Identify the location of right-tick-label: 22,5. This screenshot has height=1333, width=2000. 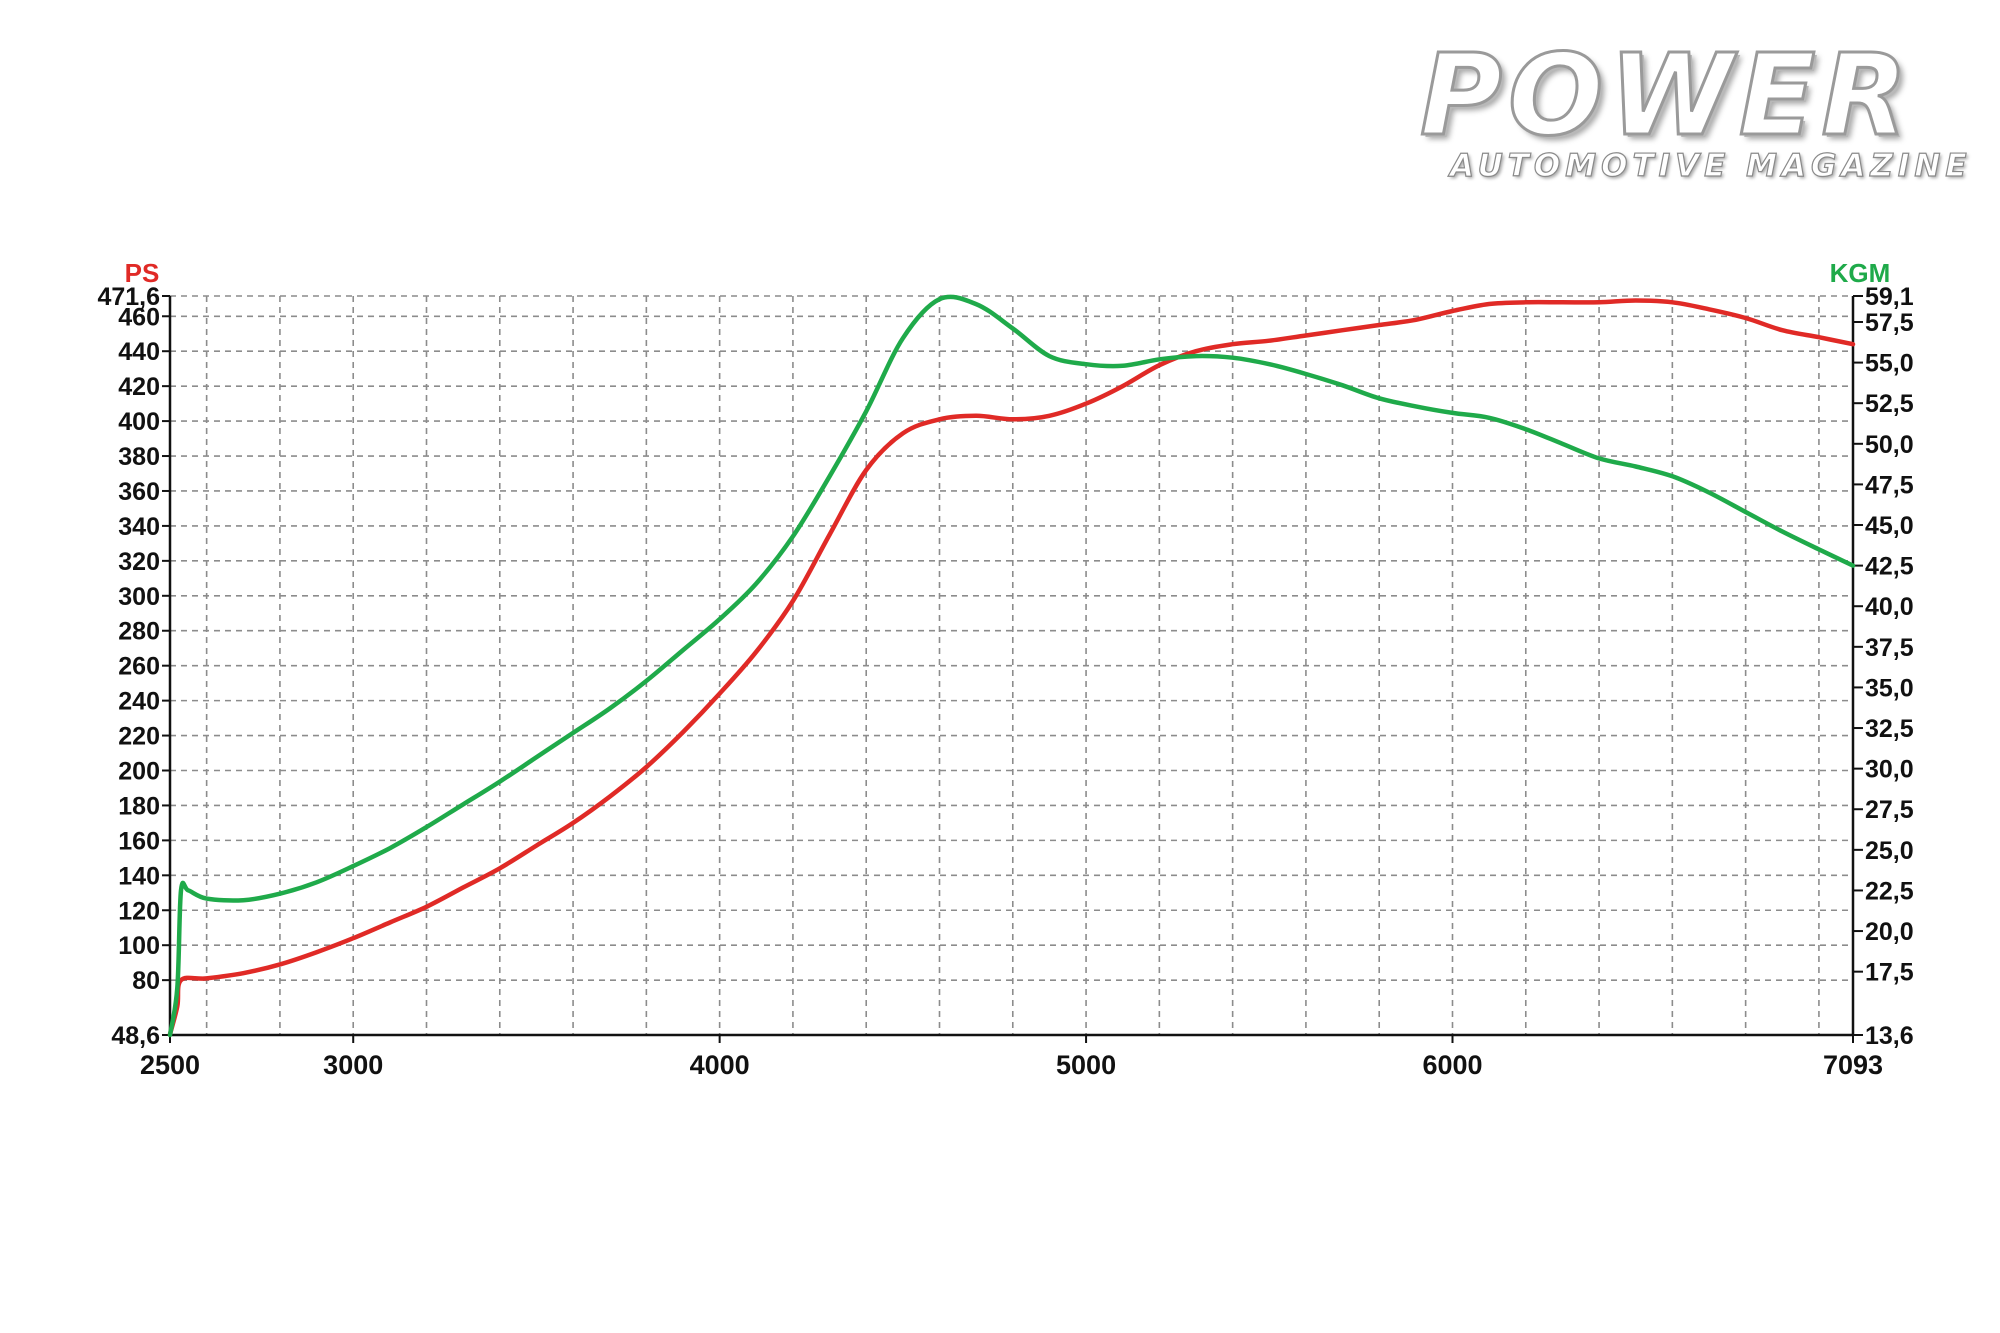
(1889, 891).